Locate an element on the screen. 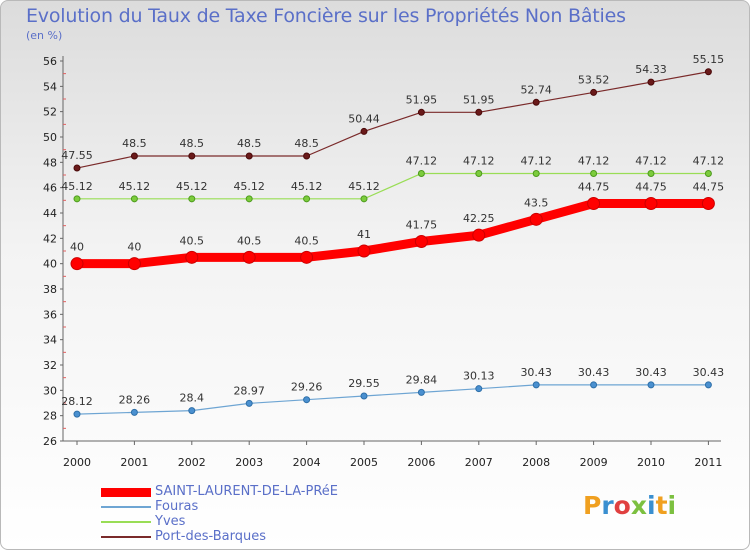  y-tick-label: 52 is located at coordinates (50, 112).